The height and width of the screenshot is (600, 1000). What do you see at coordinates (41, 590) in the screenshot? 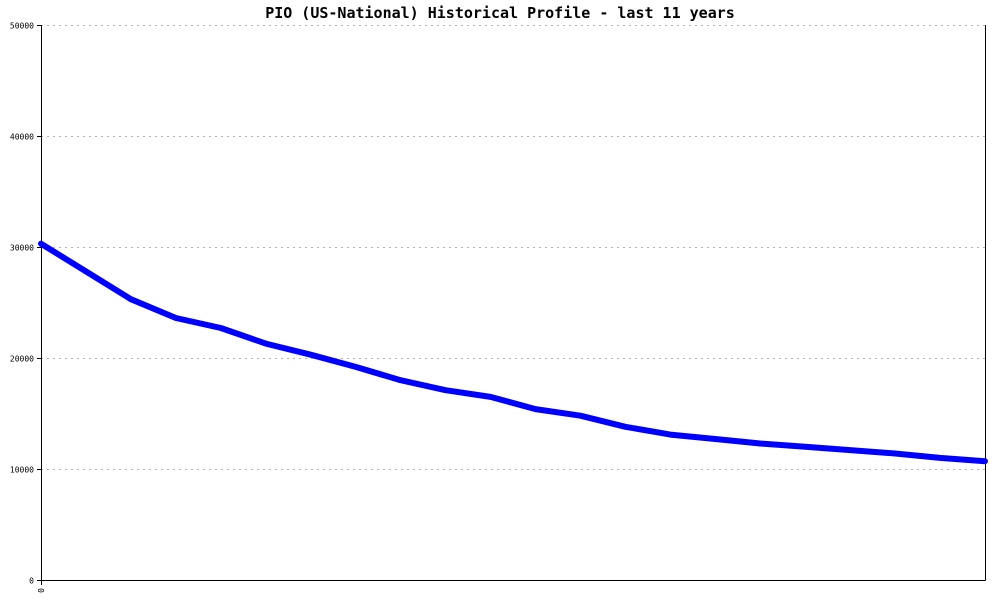
I see `x-tick-label: 0` at bounding box center [41, 590].